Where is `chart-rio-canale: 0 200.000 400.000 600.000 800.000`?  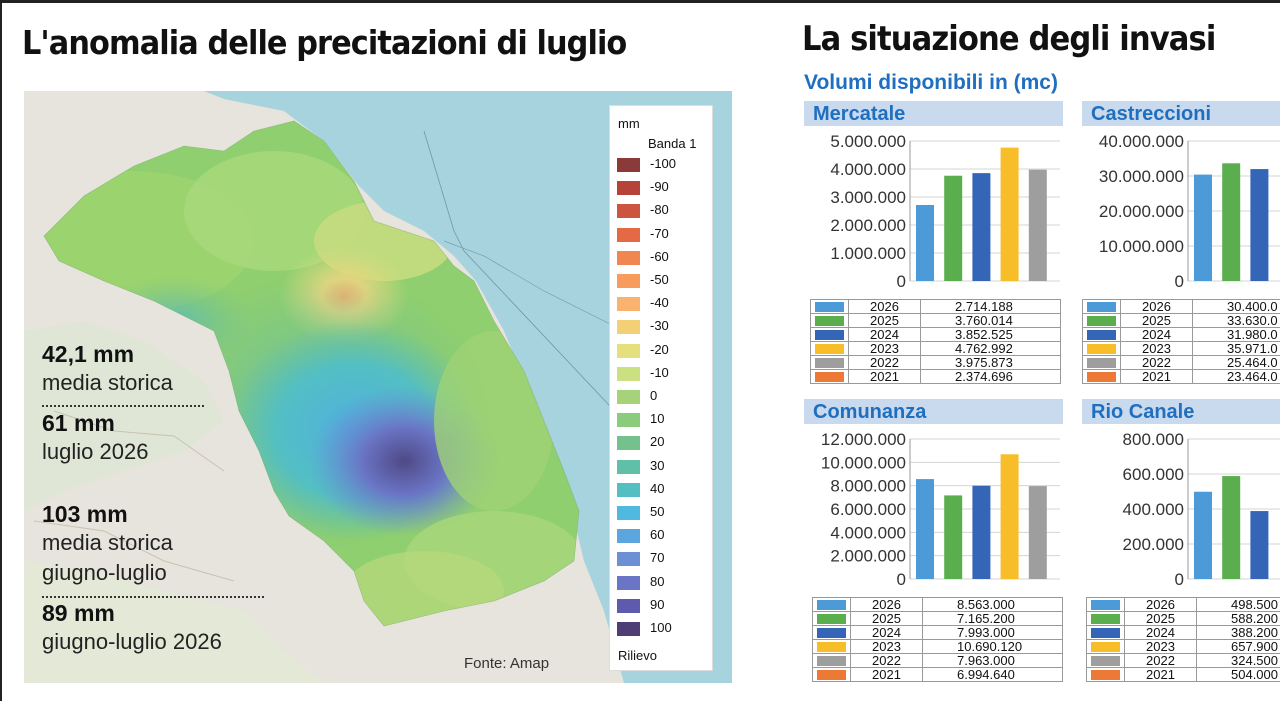
chart-rio-canale: 0 200.000 400.000 600.000 800.000 is located at coordinates (1201, 509).